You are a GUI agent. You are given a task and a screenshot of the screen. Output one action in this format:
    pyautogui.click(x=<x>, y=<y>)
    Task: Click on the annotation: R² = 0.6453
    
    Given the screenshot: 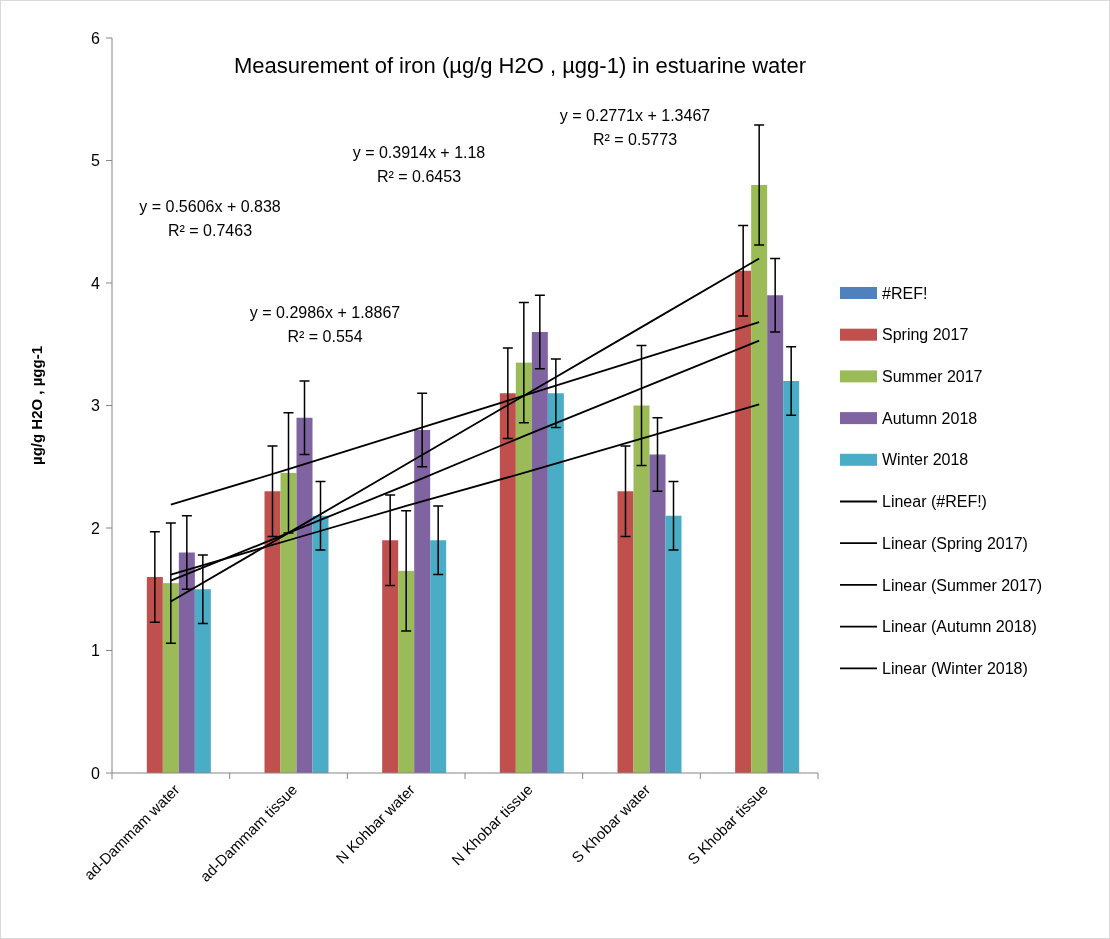 What is the action you would take?
    pyautogui.click(x=419, y=176)
    